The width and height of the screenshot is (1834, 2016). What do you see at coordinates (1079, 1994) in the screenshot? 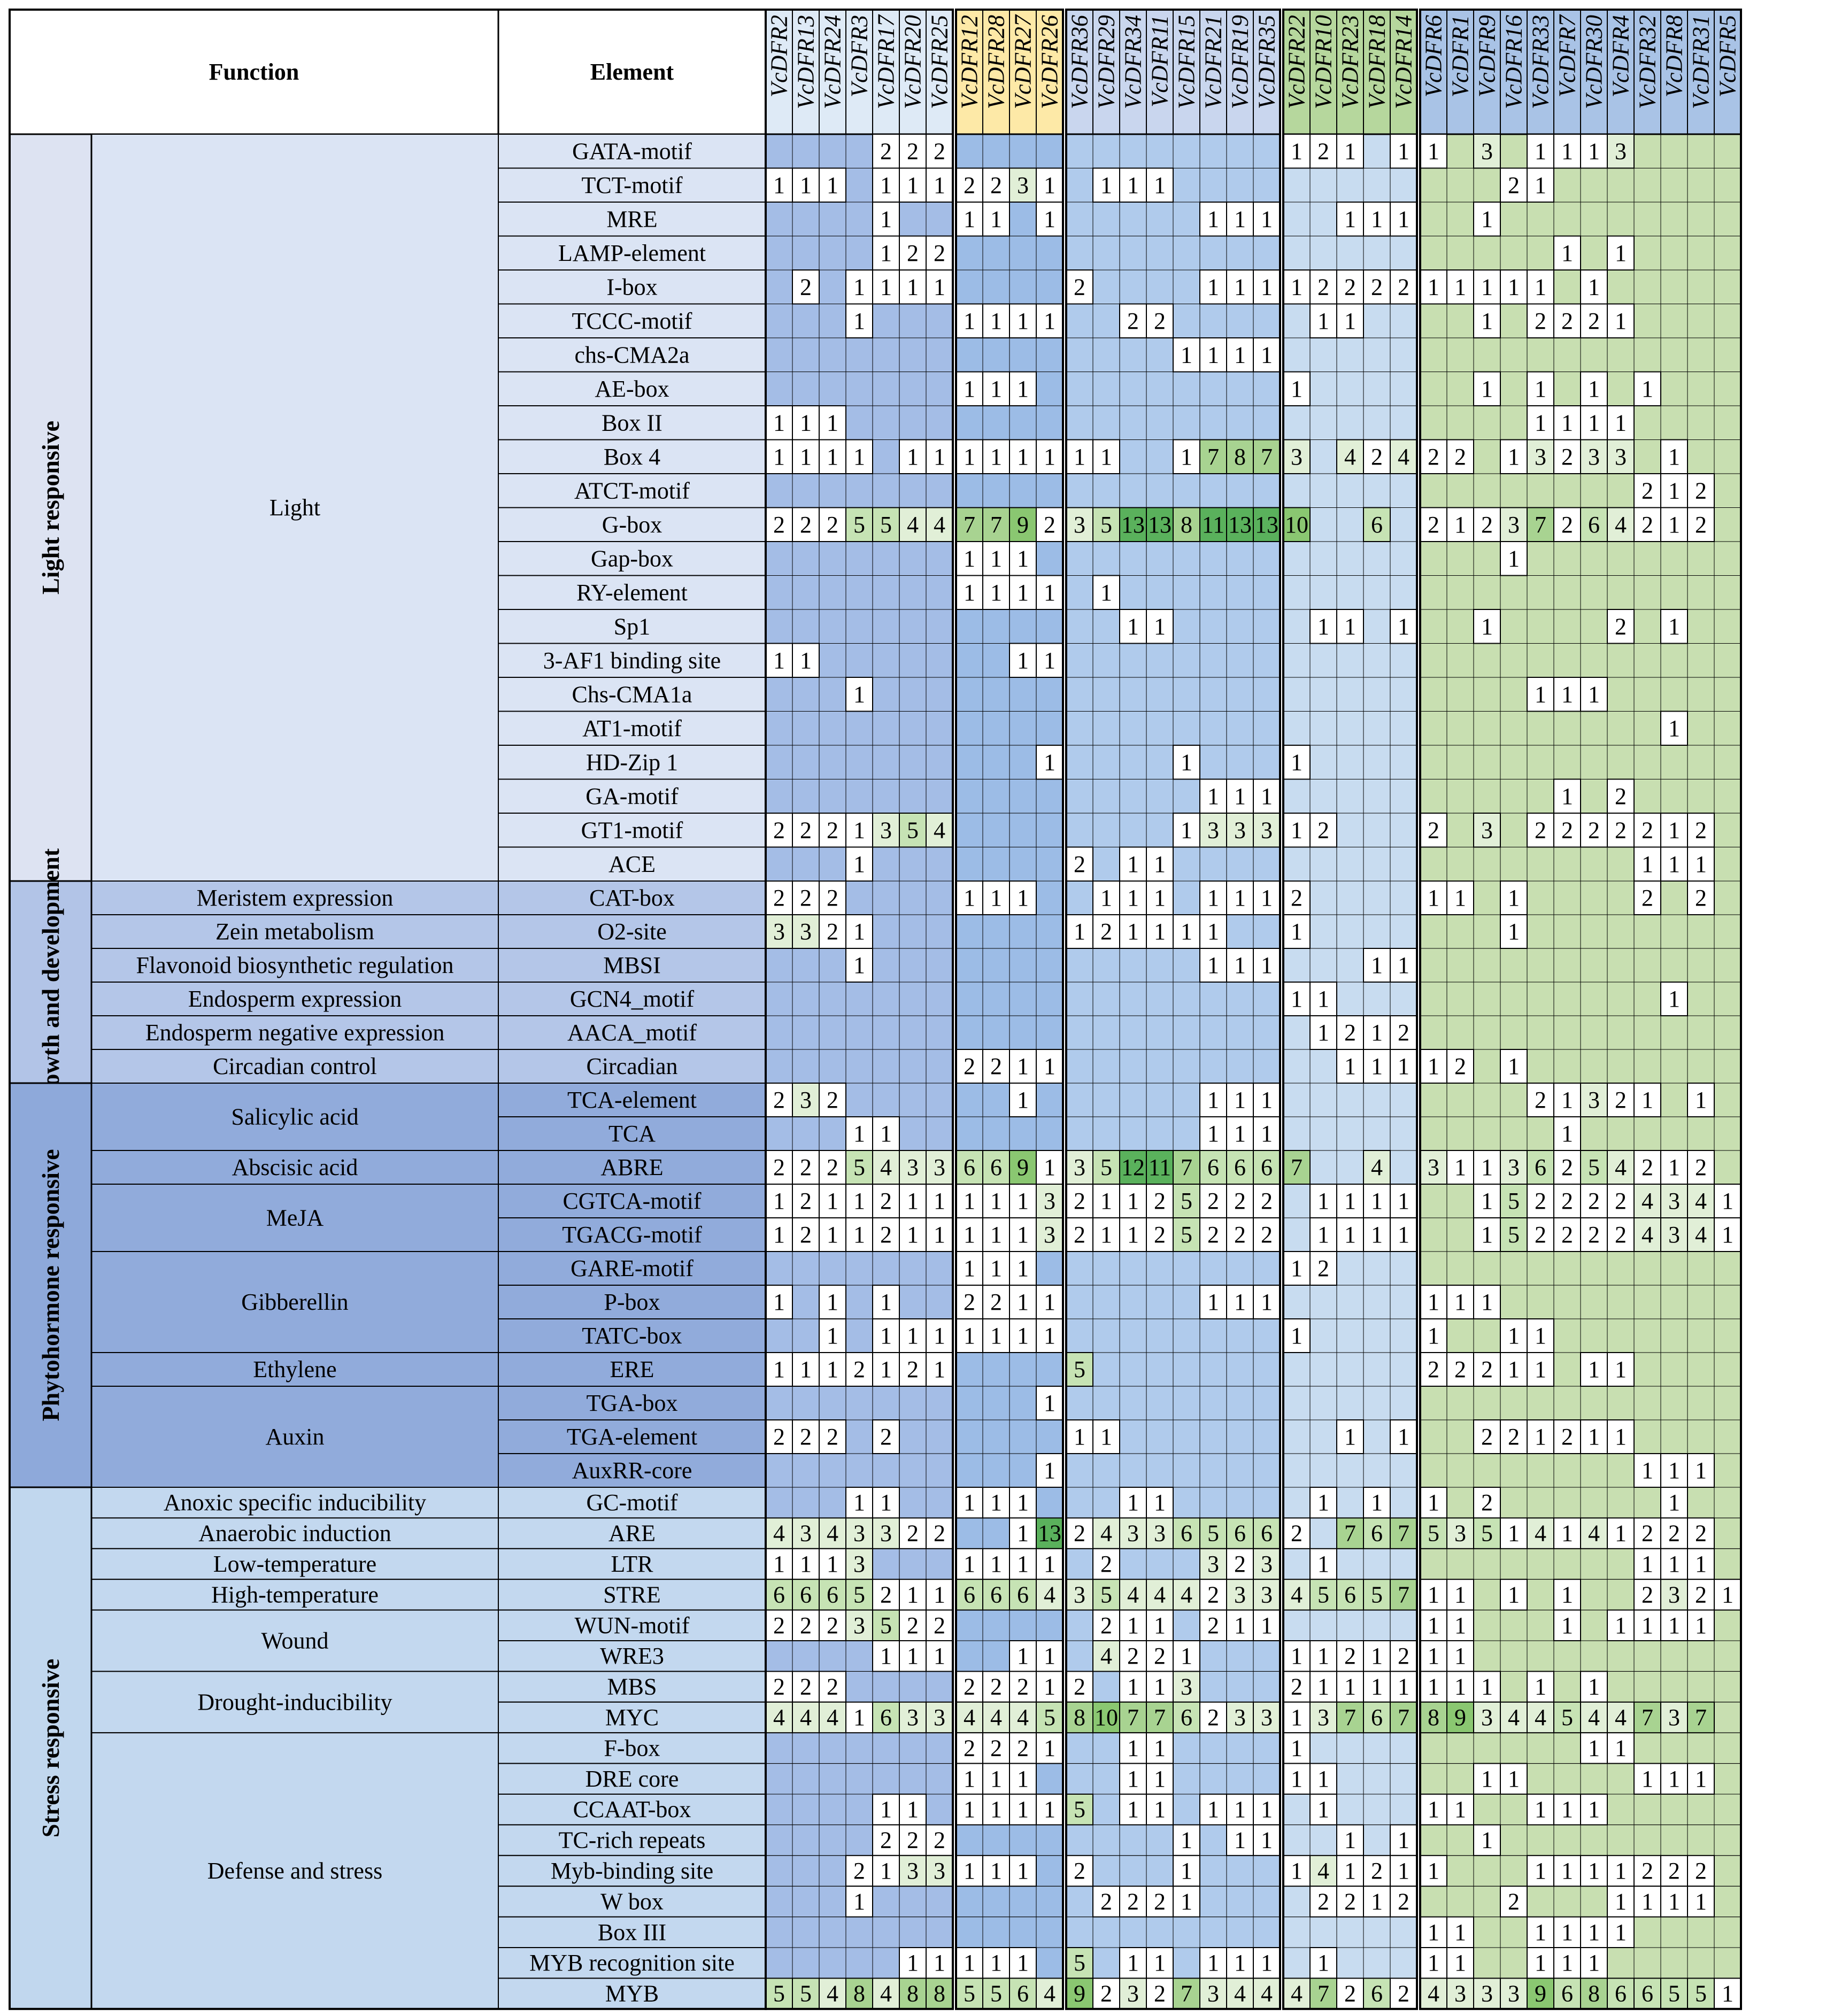
I see `value-label: 9` at bounding box center [1079, 1994].